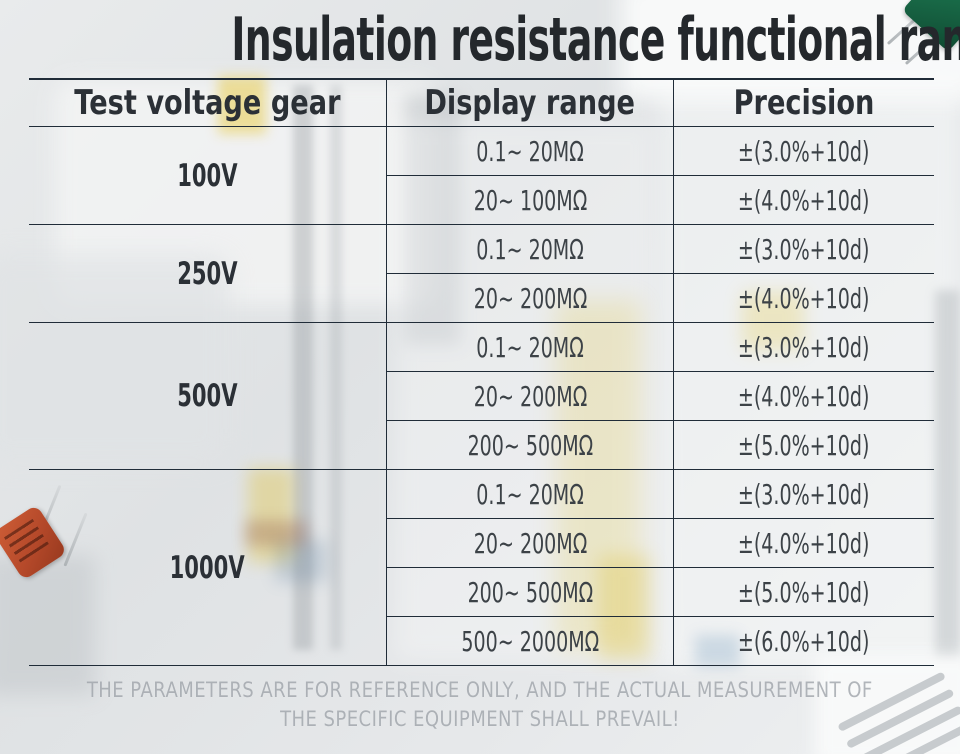 The height and width of the screenshot is (754, 960). I want to click on header-cell-precision: Precision, so click(804, 103).